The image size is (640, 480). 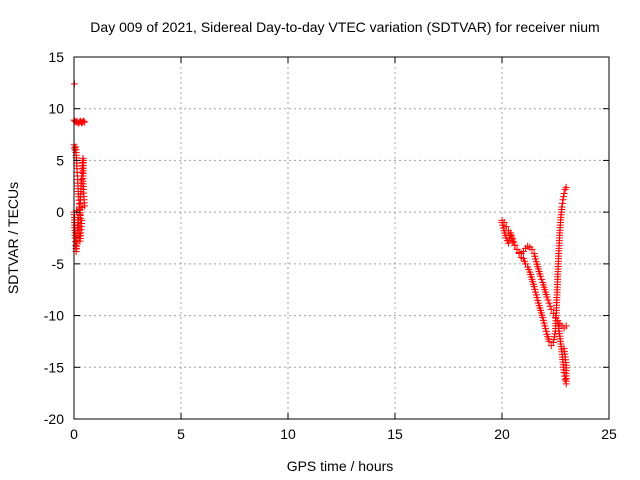 I want to click on series-cluster-b-lower, so click(x=534, y=266).